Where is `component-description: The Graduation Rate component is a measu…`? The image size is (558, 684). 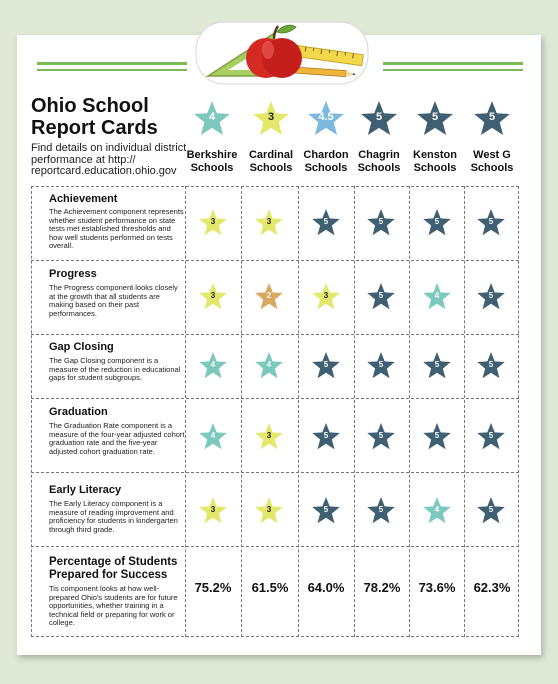 component-description: The Graduation Rate component is a measu… is located at coordinates (117, 438).